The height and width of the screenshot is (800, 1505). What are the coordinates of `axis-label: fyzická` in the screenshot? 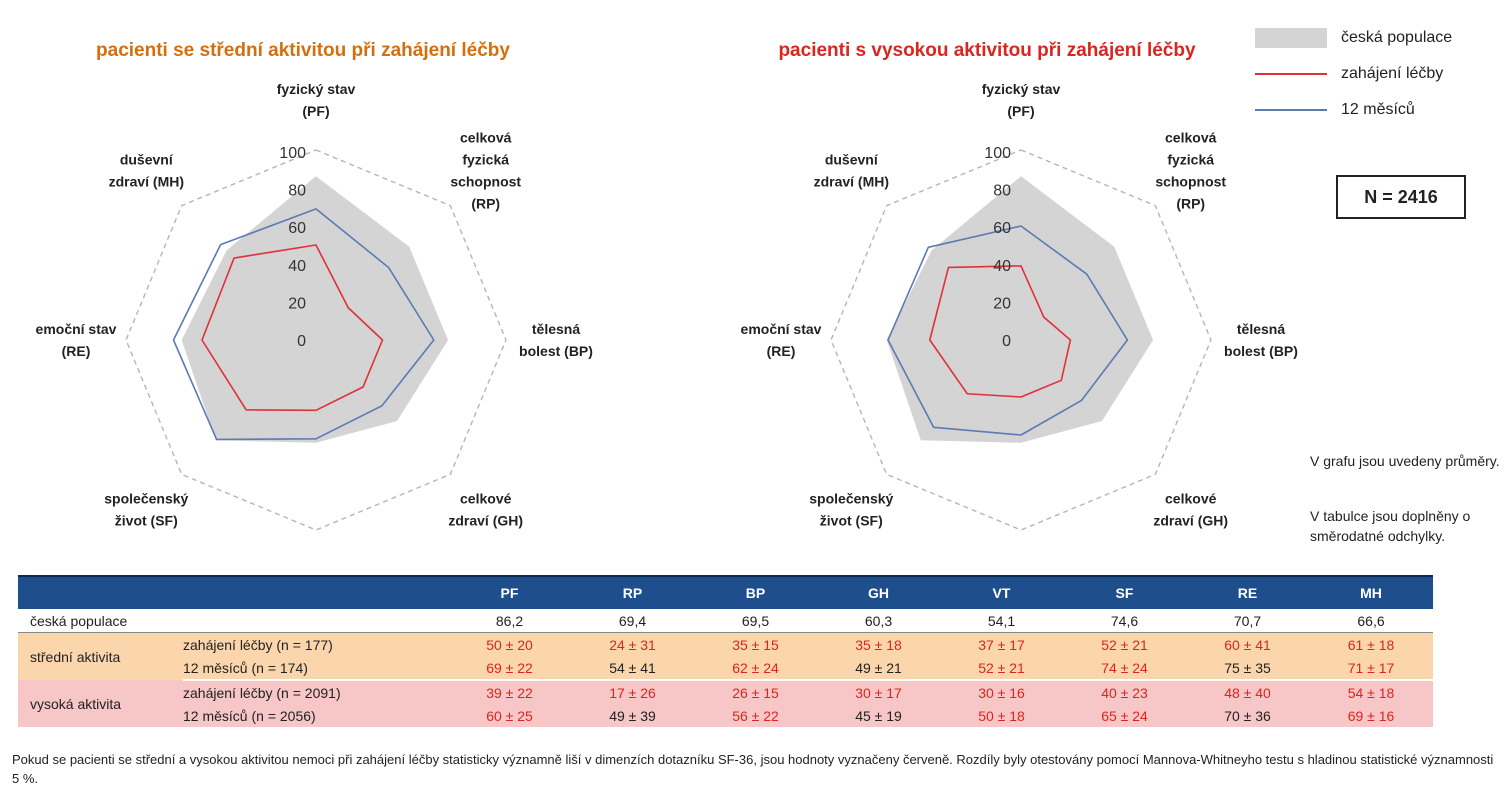 It's located at (485, 159).